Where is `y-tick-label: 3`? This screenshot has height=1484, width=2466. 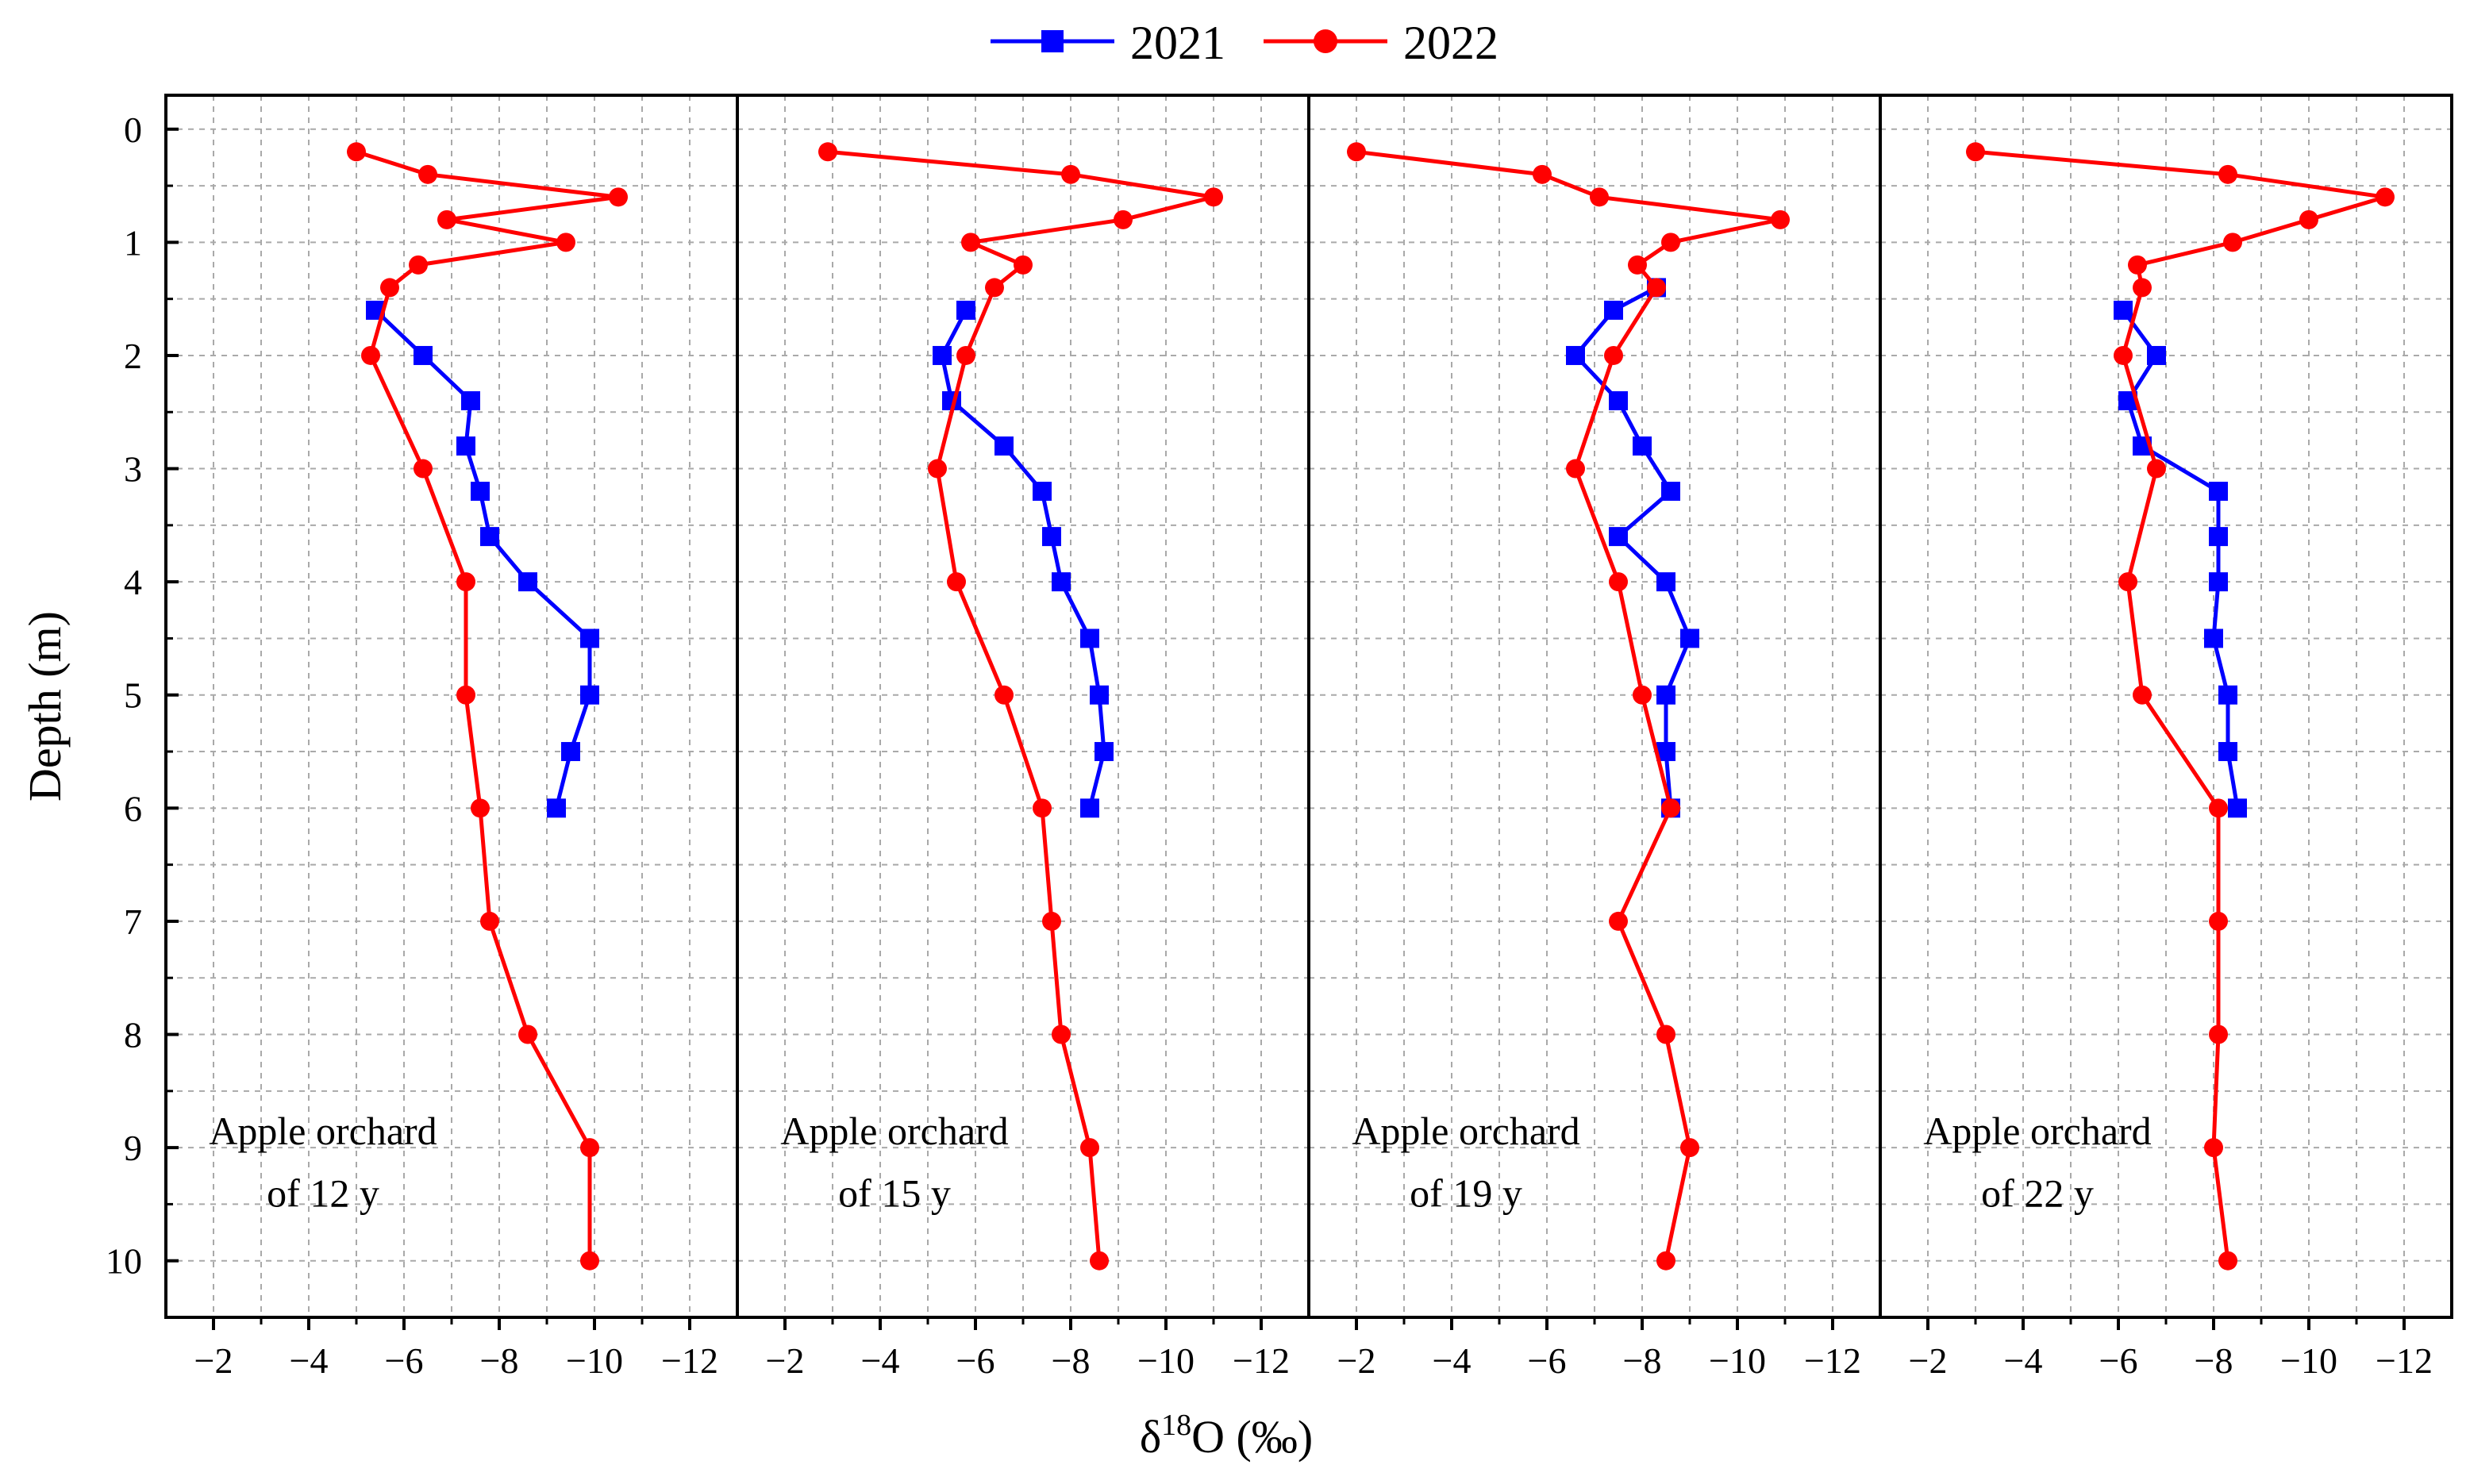 y-tick-label: 3 is located at coordinates (133, 469).